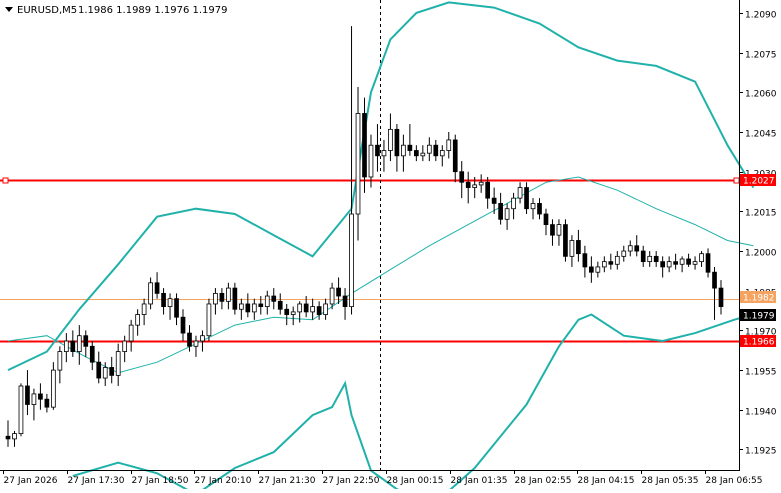  I want to click on time-tick-label: 27 Jan 18:50, so click(160, 481).